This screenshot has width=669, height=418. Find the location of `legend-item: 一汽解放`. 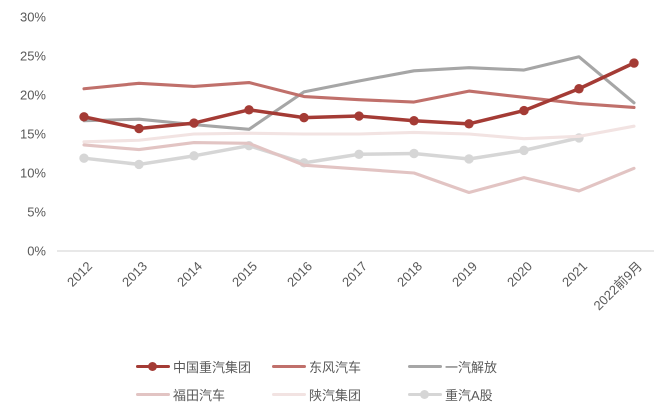

legend-item: 一汽解放 is located at coordinates (478, 366).